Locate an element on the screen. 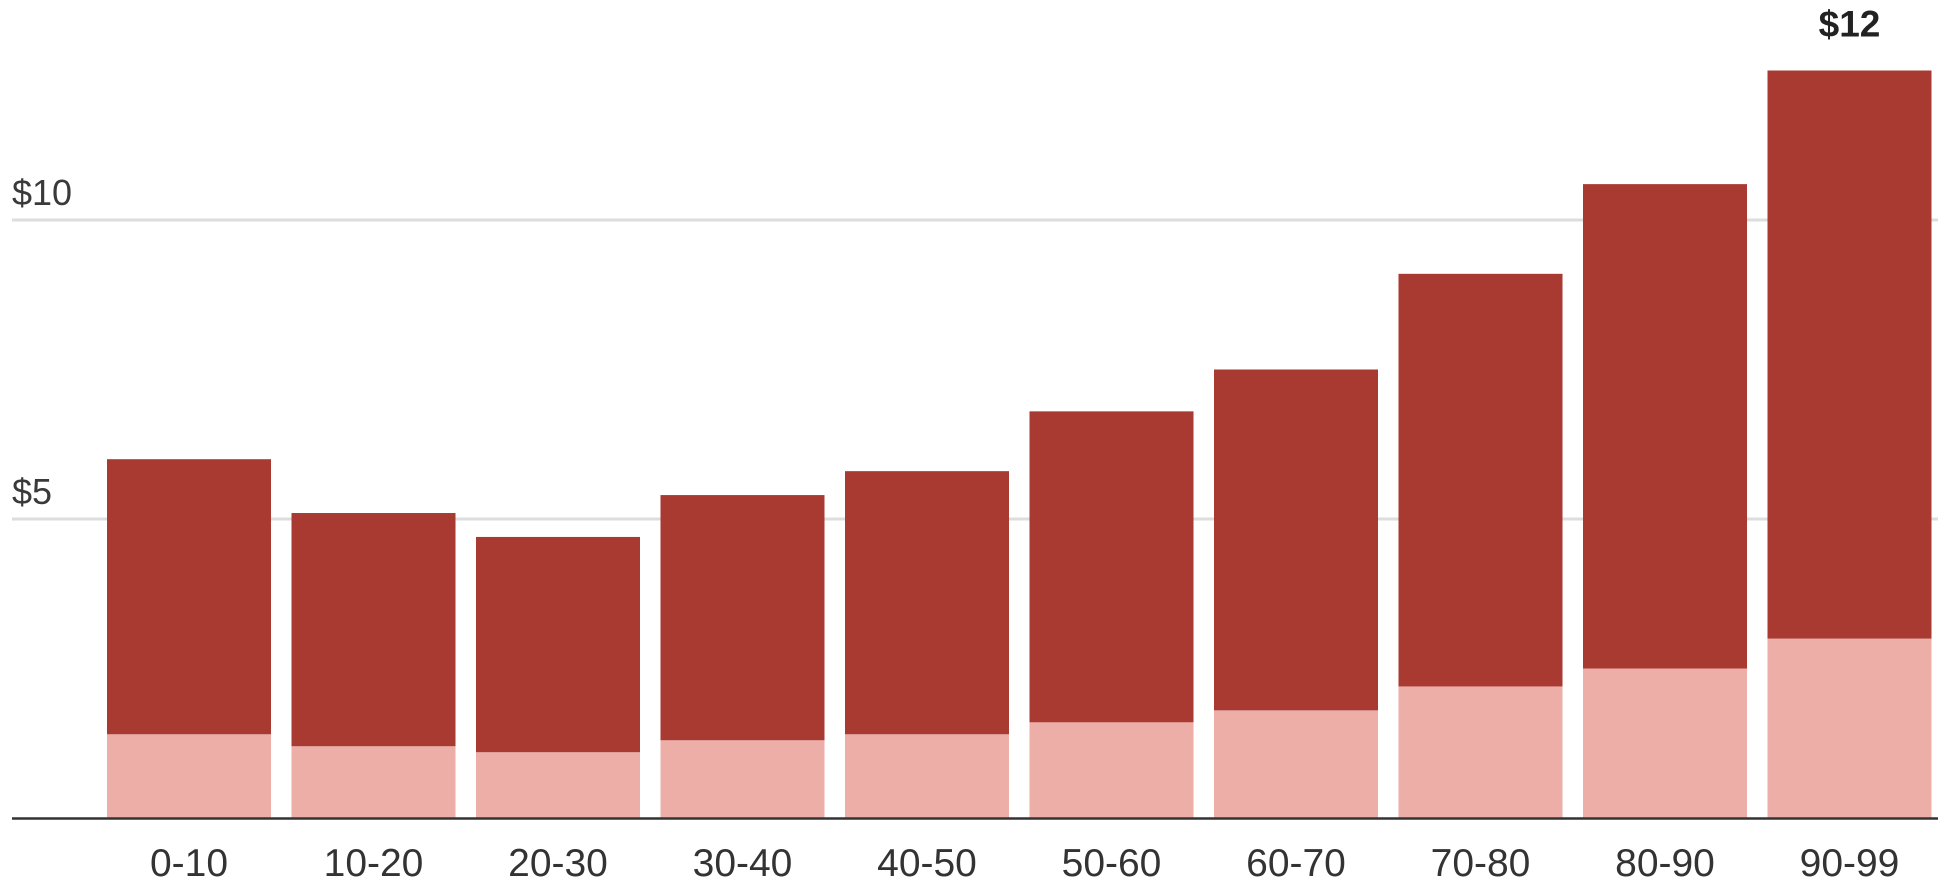  x-tick-label: 10-20 is located at coordinates (374, 862).